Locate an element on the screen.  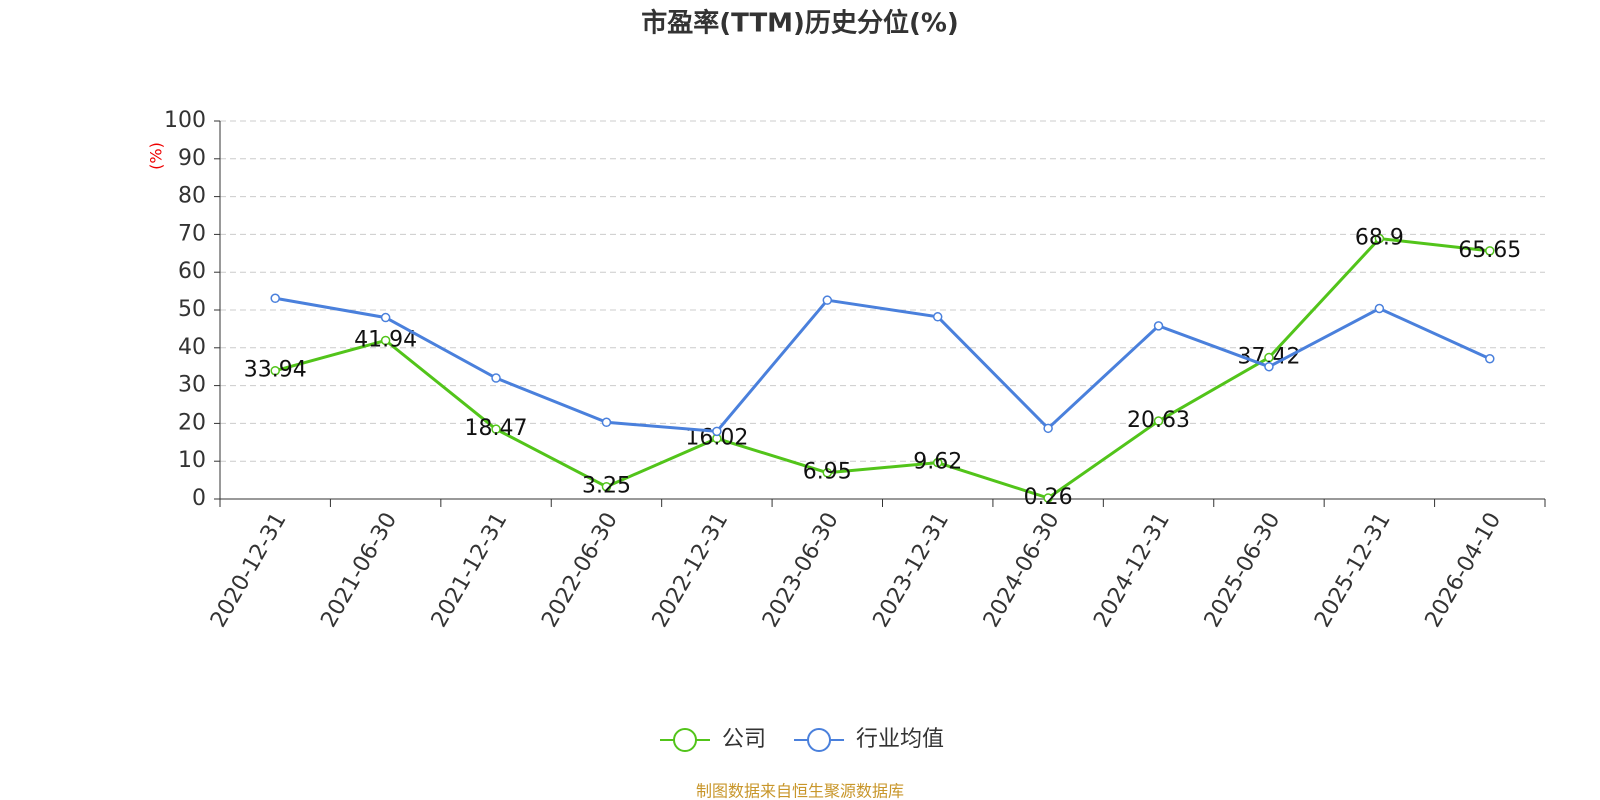
data-label: 33.94 is located at coordinates (275, 370).